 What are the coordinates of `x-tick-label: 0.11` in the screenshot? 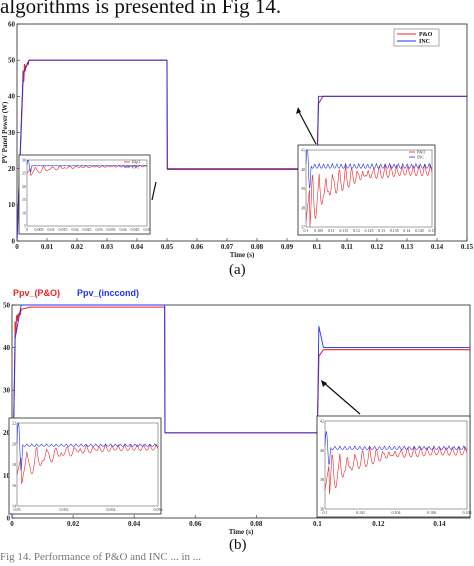 It's located at (347, 247).